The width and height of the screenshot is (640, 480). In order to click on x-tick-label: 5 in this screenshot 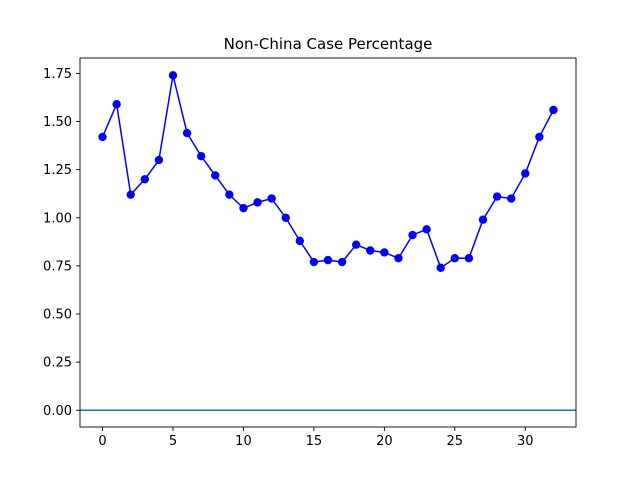, I will do `click(173, 441)`.